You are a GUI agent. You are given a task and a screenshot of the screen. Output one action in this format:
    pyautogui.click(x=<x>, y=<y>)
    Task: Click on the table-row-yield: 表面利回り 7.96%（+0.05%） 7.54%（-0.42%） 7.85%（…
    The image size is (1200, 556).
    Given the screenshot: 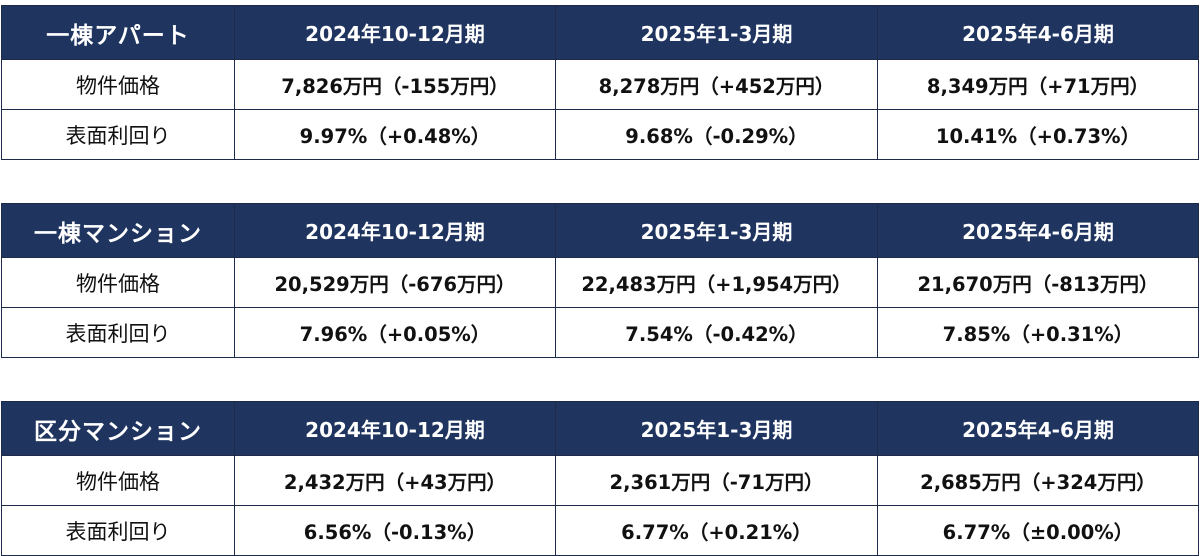 What is the action you would take?
    pyautogui.click(x=600, y=332)
    